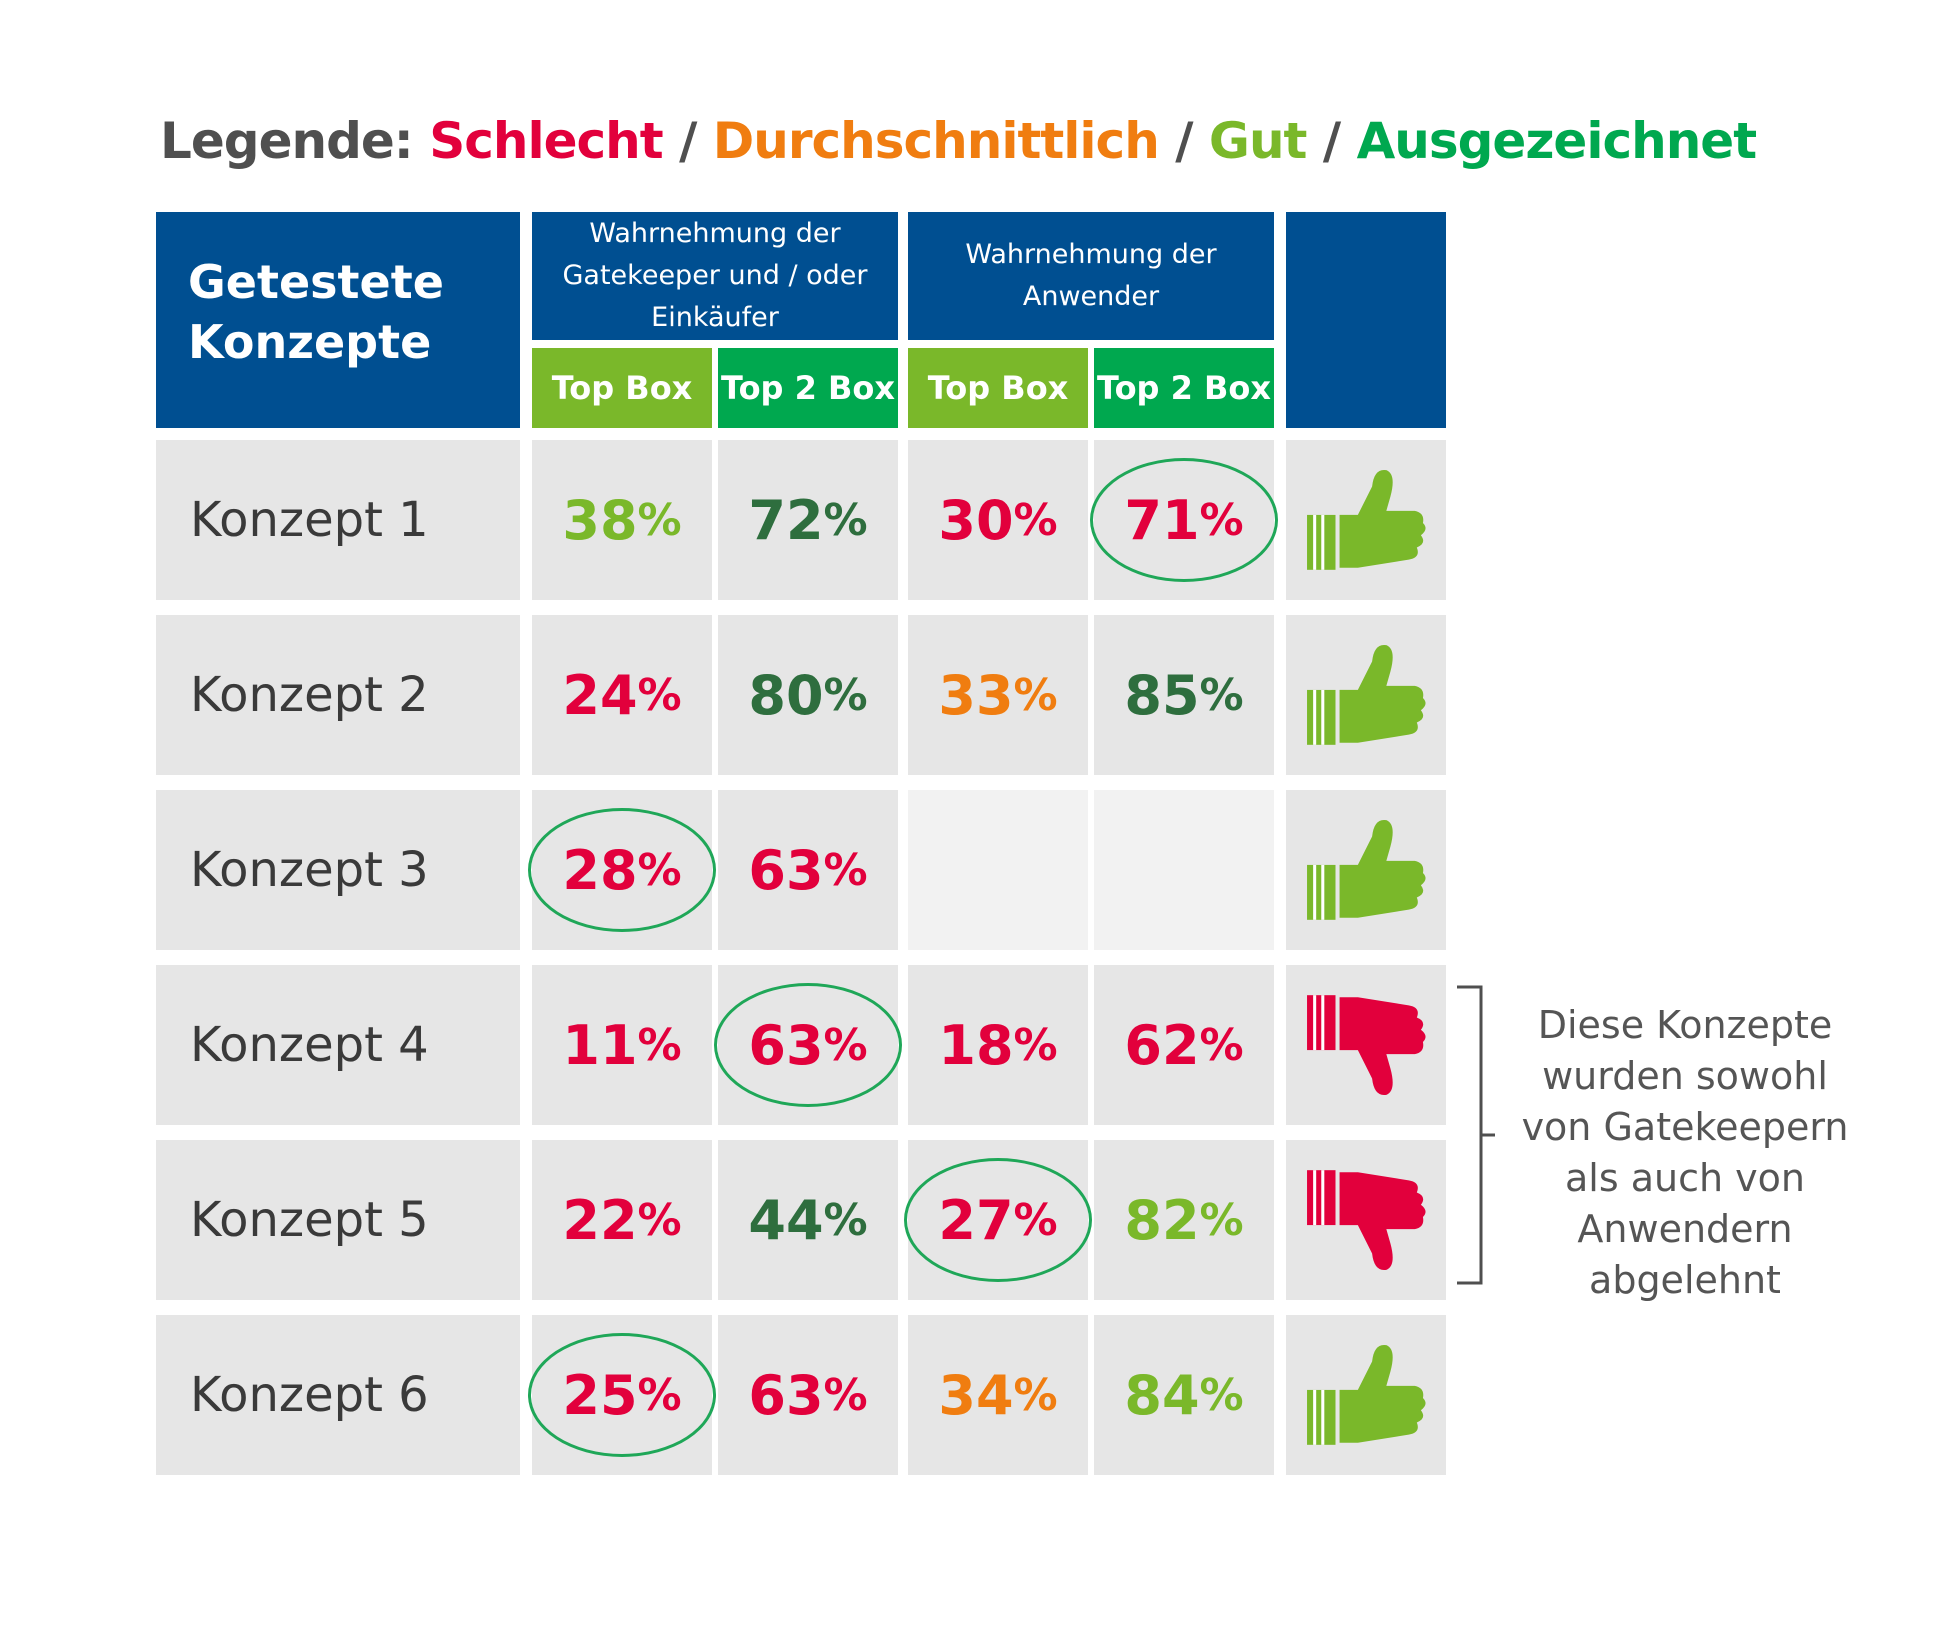 This screenshot has width=1951, height=1626. I want to click on value-cell: 25%, so click(622, 1395).